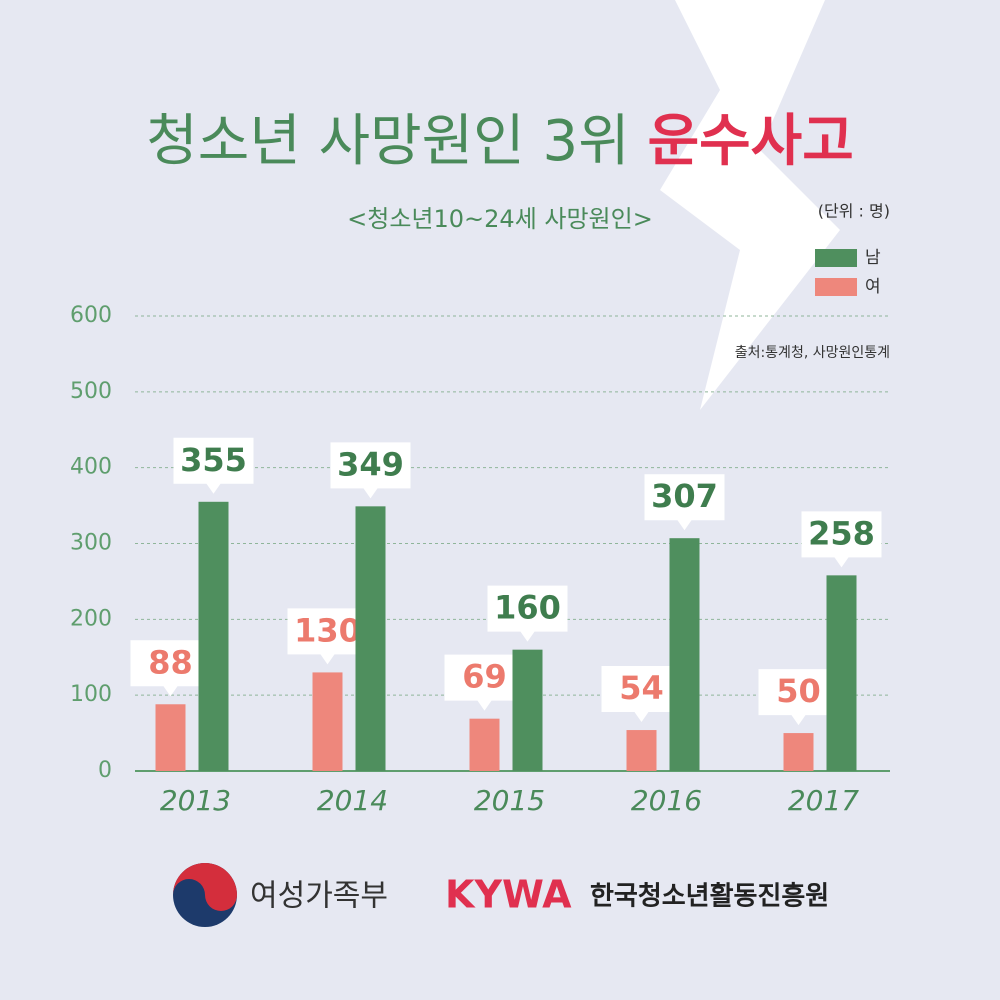 This screenshot has height=1000, width=1000. I want to click on value-callout: 355, so click(213, 465).